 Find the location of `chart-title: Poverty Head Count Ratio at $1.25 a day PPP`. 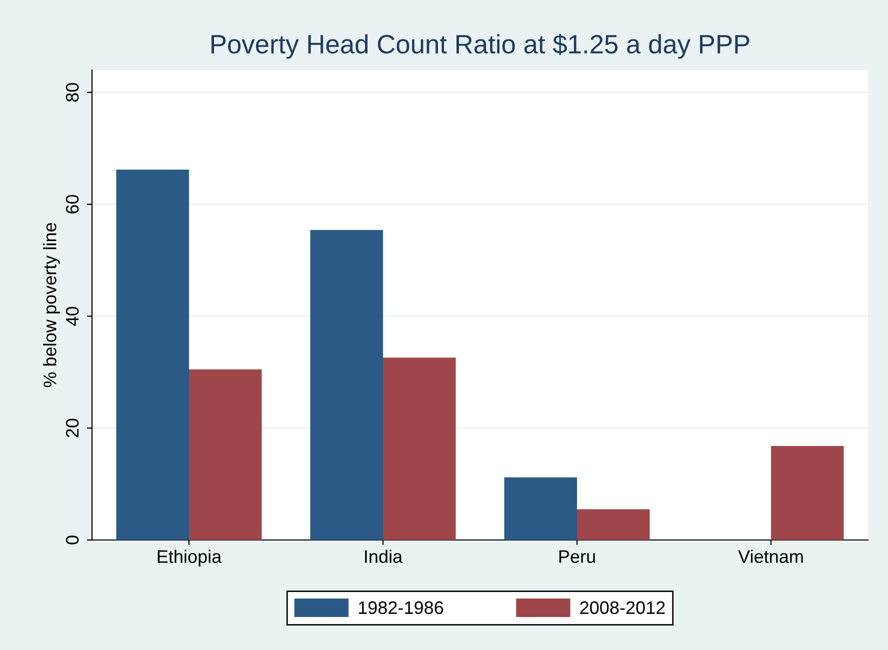

chart-title: Poverty Head Count Ratio at $1.25 a day PPP is located at coordinates (481, 46).